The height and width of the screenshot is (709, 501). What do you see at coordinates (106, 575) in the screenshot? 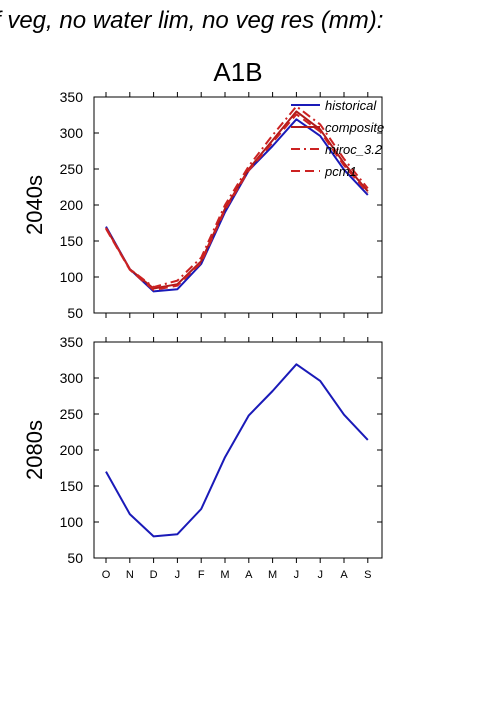
I see `month-label: O` at bounding box center [106, 575].